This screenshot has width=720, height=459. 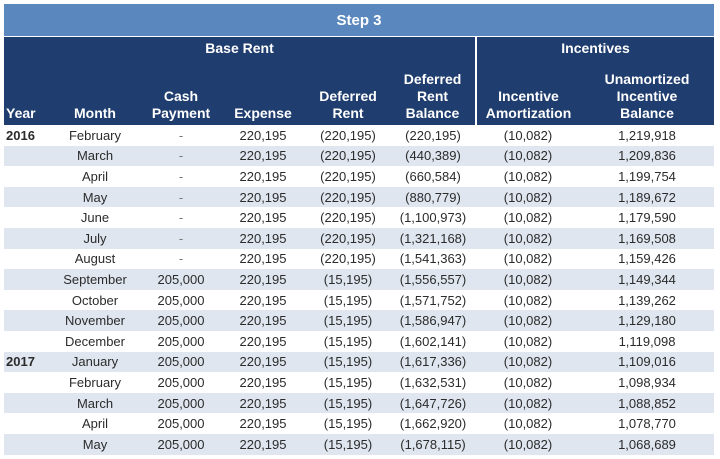 What do you see at coordinates (647, 218) in the screenshot?
I see `unamortized-balance-cell: 1,179,590` at bounding box center [647, 218].